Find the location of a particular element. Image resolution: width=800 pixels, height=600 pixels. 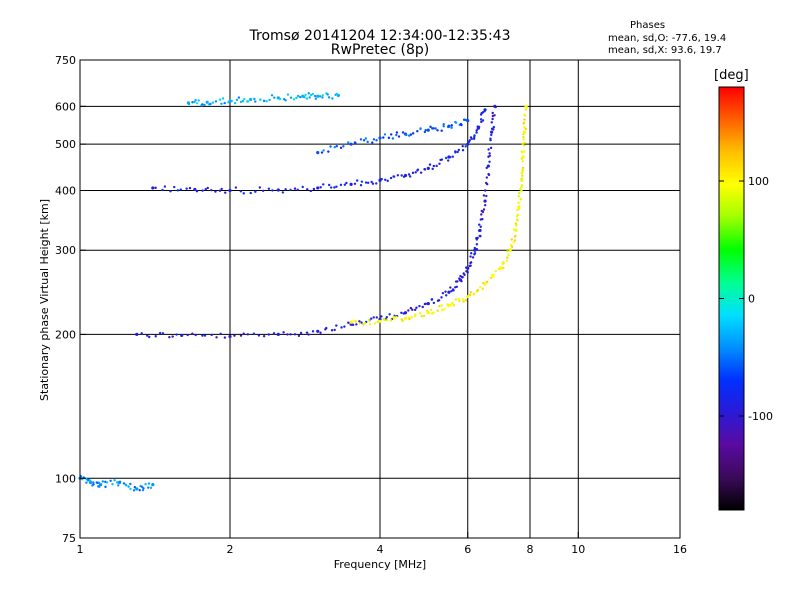

y-tick-label: 600 is located at coordinates (65, 106).